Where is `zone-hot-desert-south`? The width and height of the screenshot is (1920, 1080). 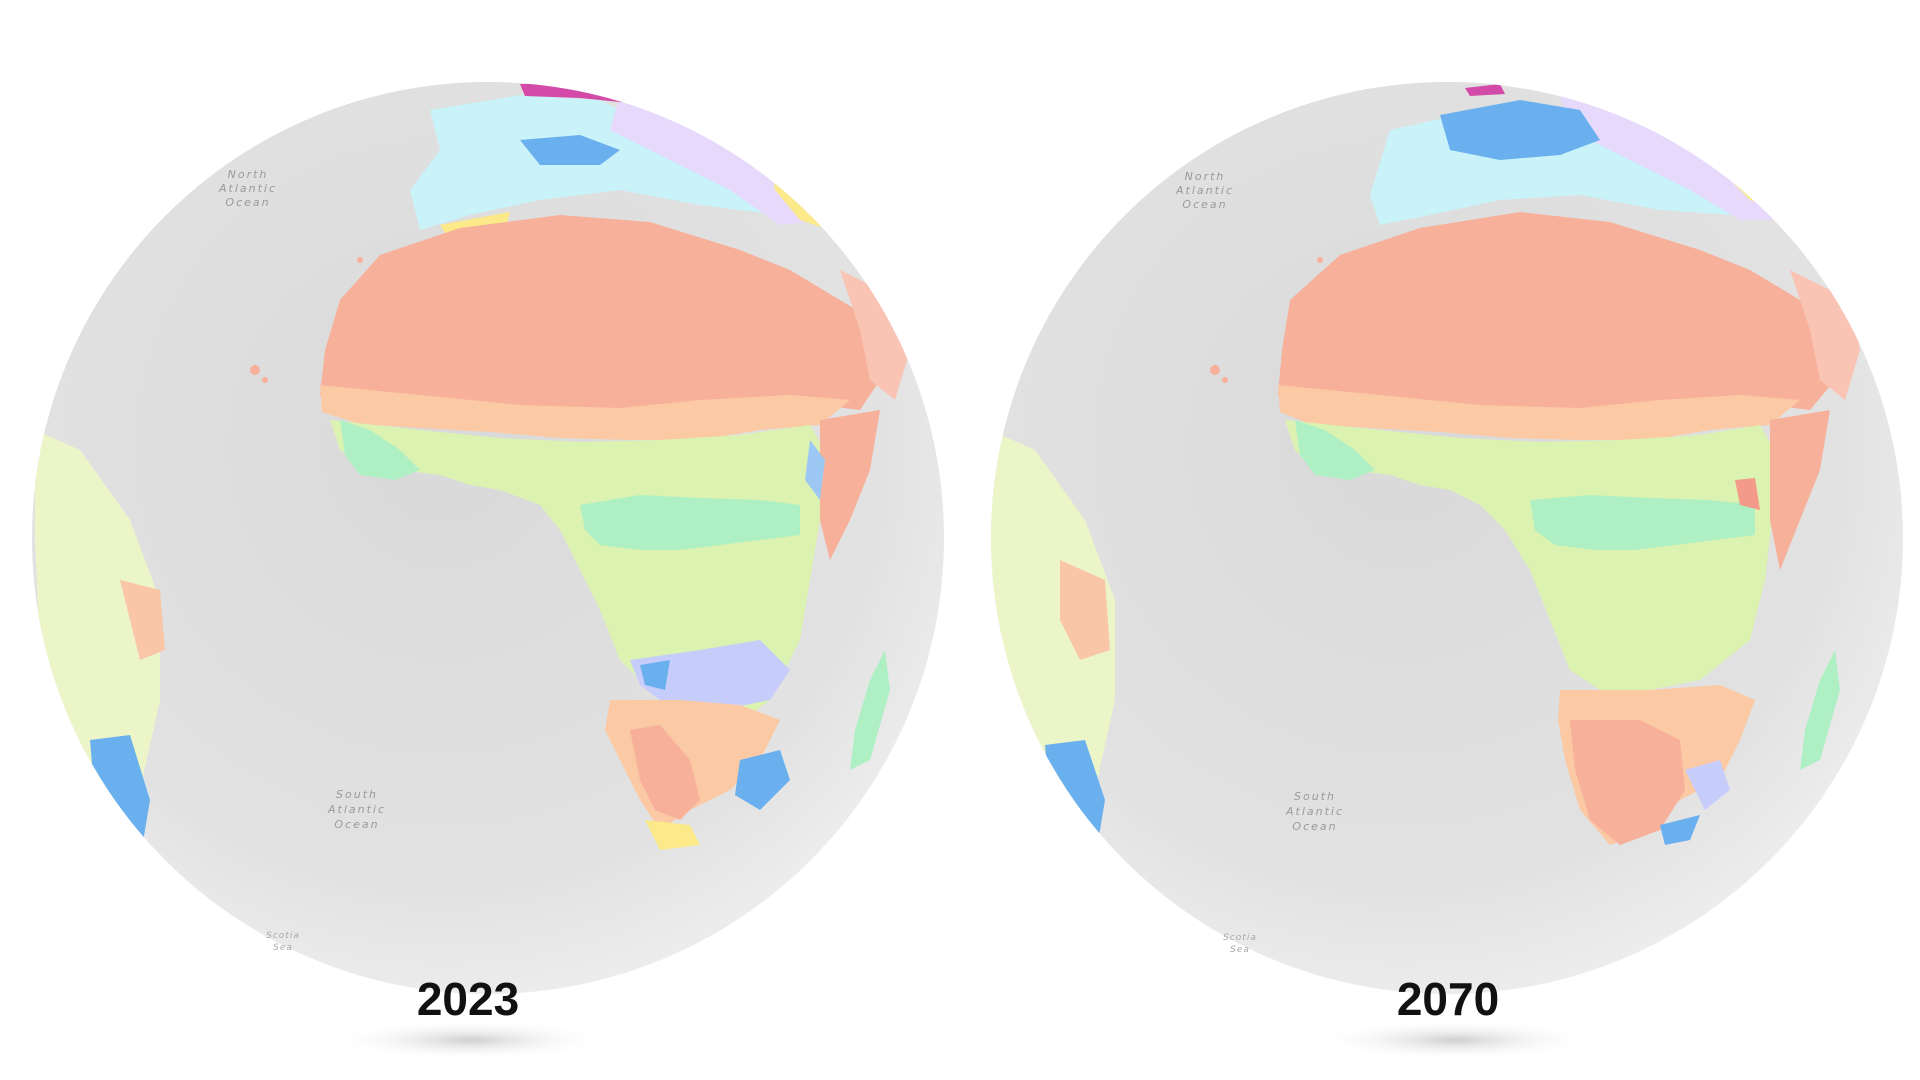
zone-hot-desert-south is located at coordinates (1627, 782).